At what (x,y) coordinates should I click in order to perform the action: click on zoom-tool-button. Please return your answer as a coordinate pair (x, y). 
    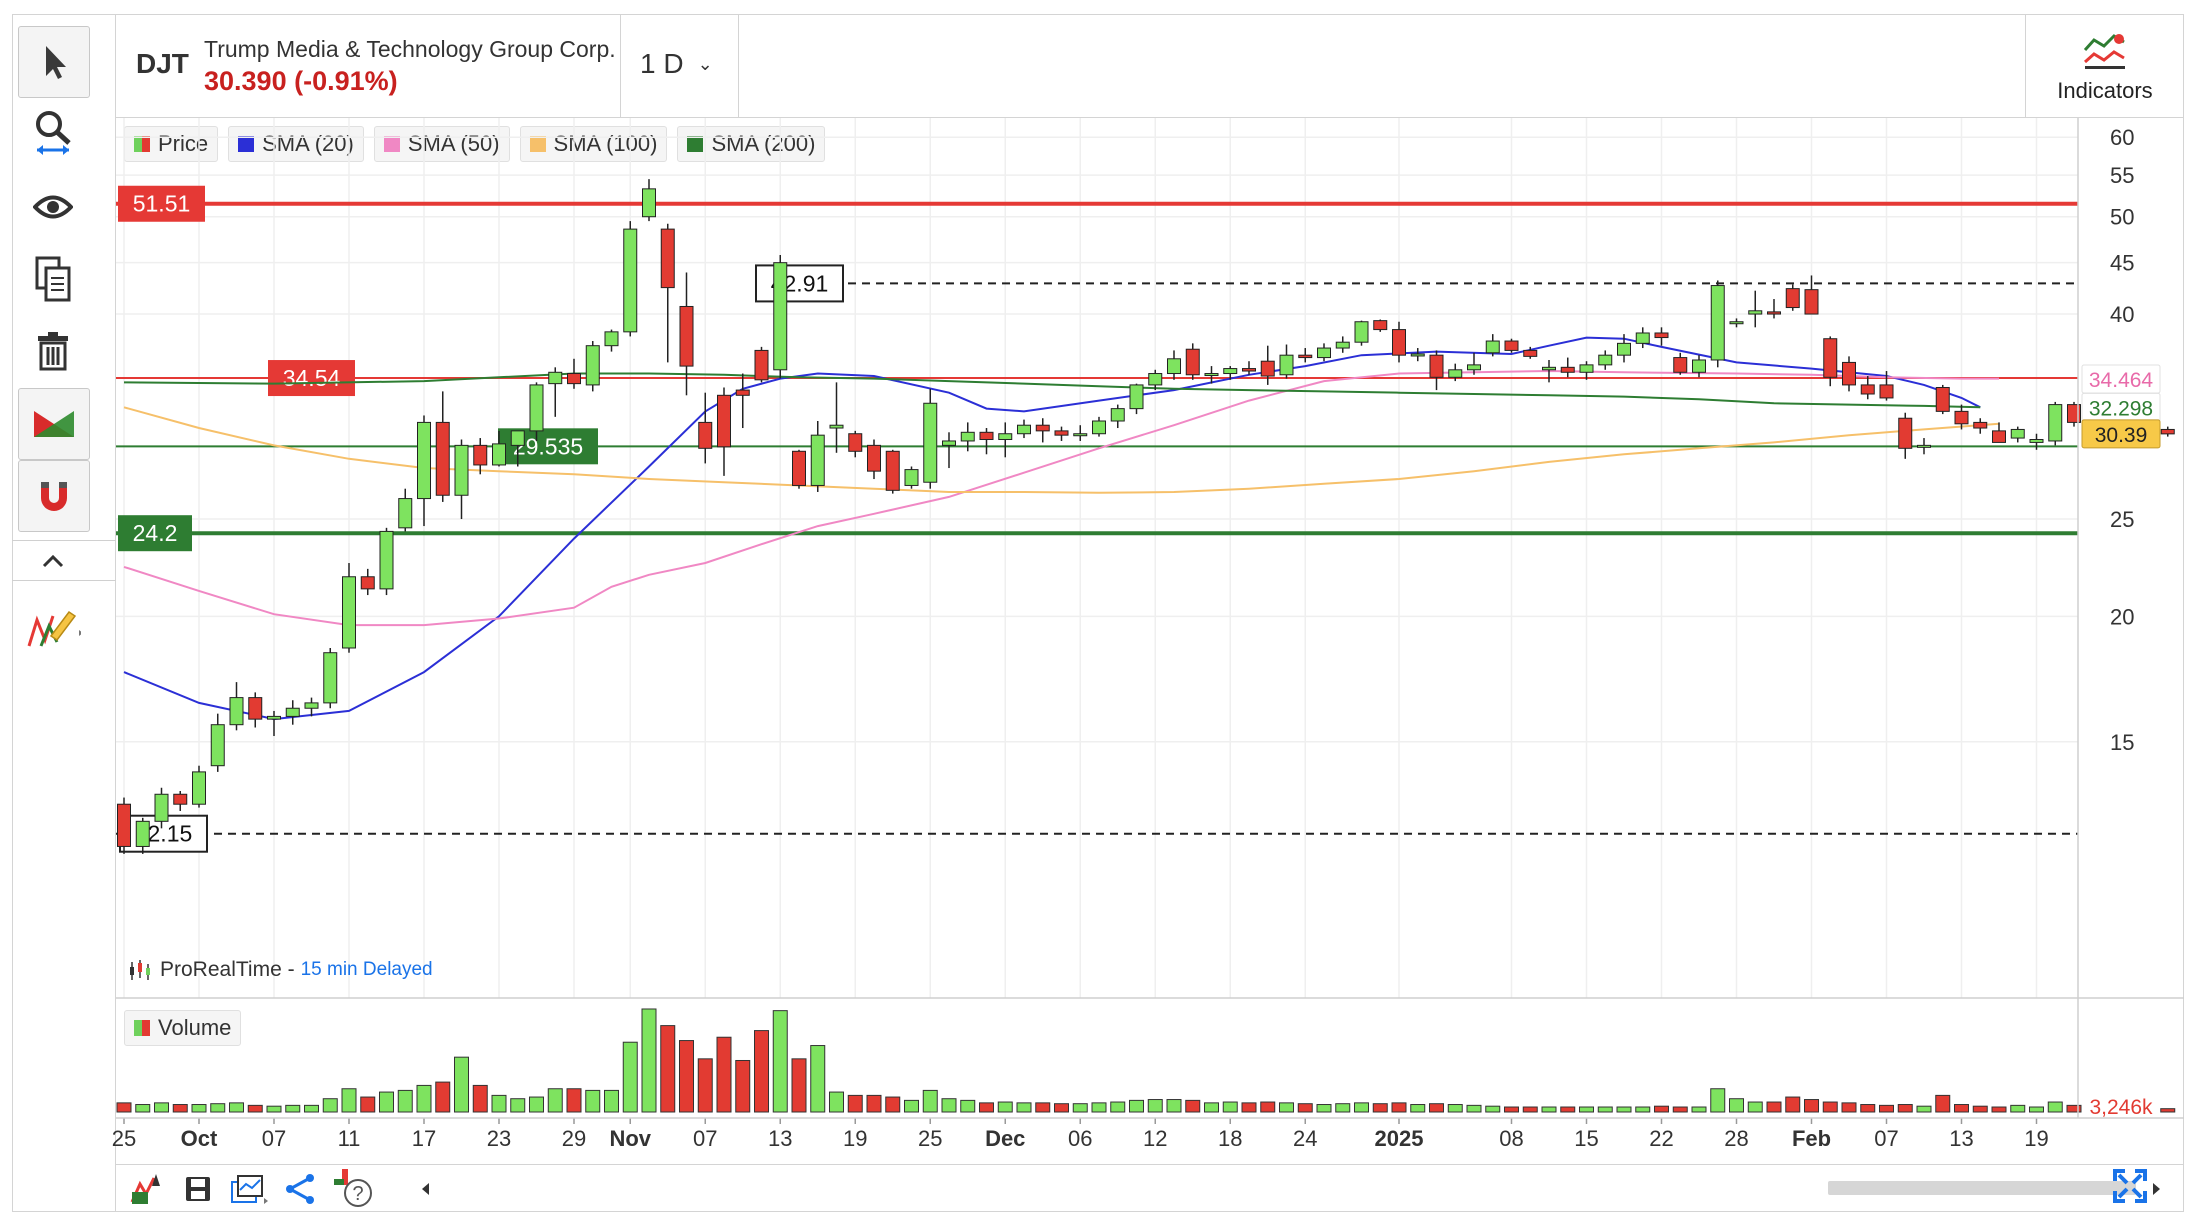
    Looking at the image, I should click on (53, 133).